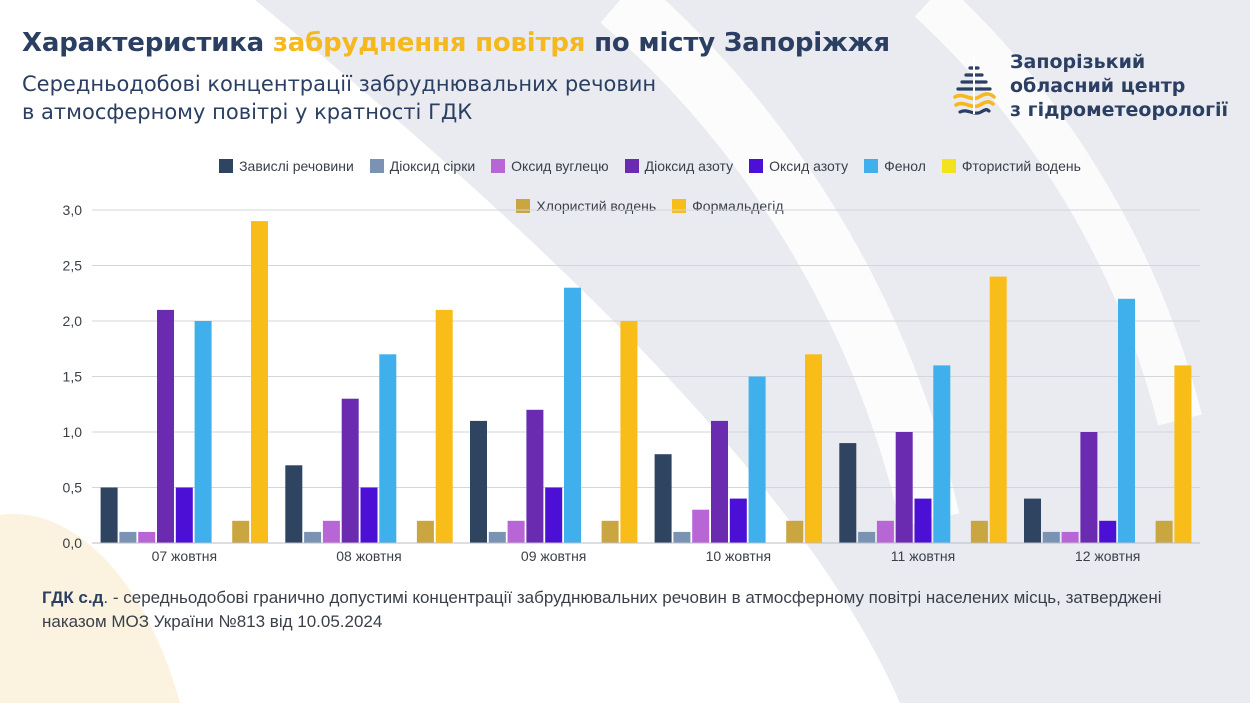 The image size is (1250, 703). I want to click on x-tick-label: 10 жовтня, so click(738, 556).